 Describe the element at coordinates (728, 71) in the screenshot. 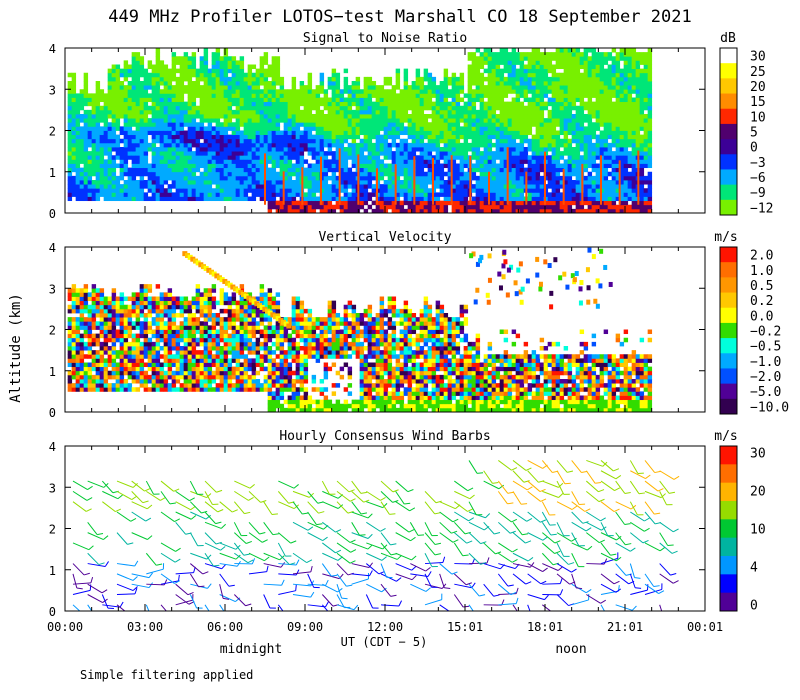

I see `snr-colorbar-swatch` at that location.